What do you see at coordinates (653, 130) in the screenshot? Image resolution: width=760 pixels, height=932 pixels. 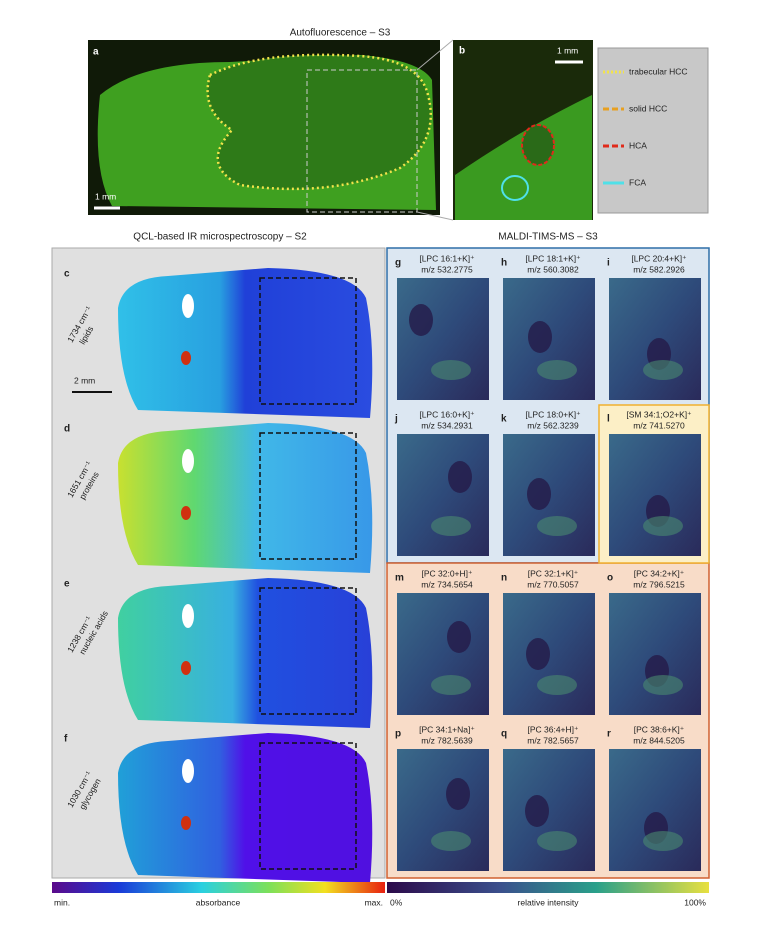 I see `legend-box` at bounding box center [653, 130].